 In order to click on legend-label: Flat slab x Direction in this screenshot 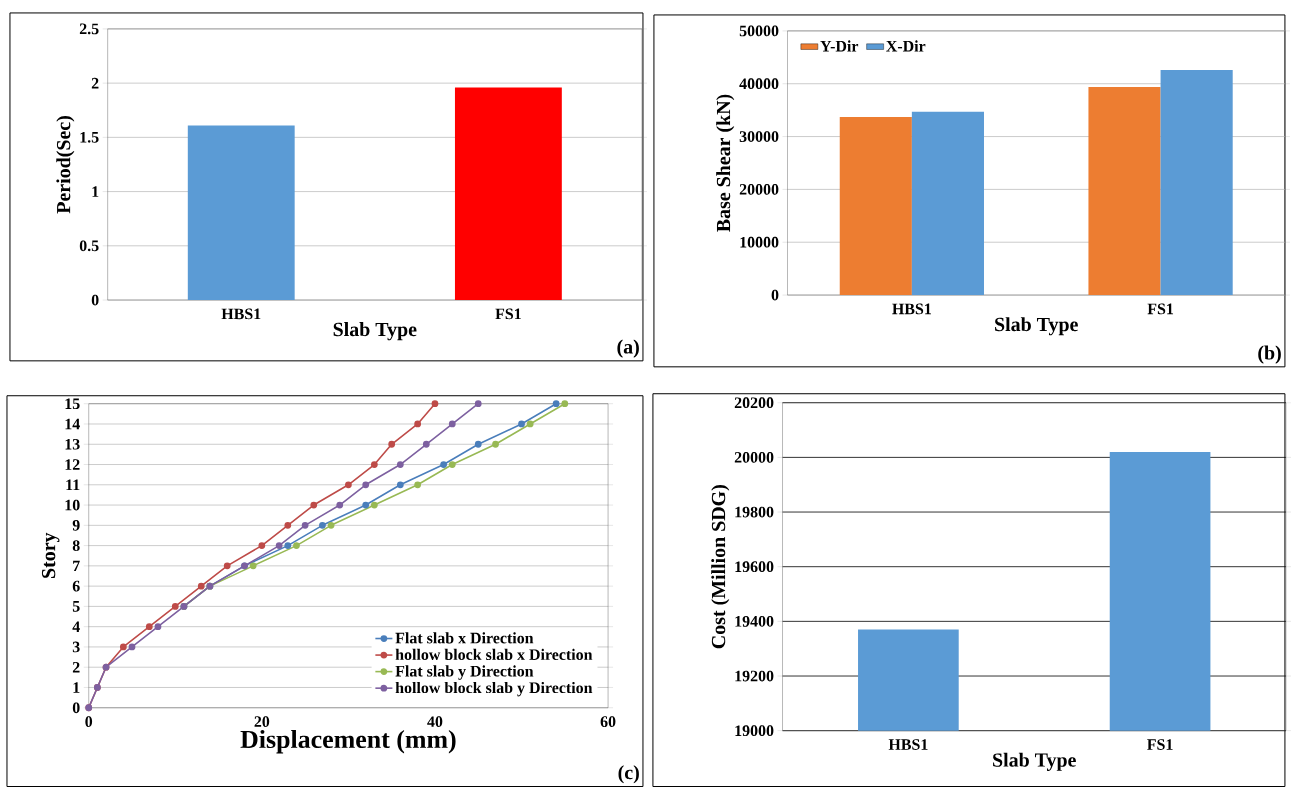, I will do `click(464, 638)`.